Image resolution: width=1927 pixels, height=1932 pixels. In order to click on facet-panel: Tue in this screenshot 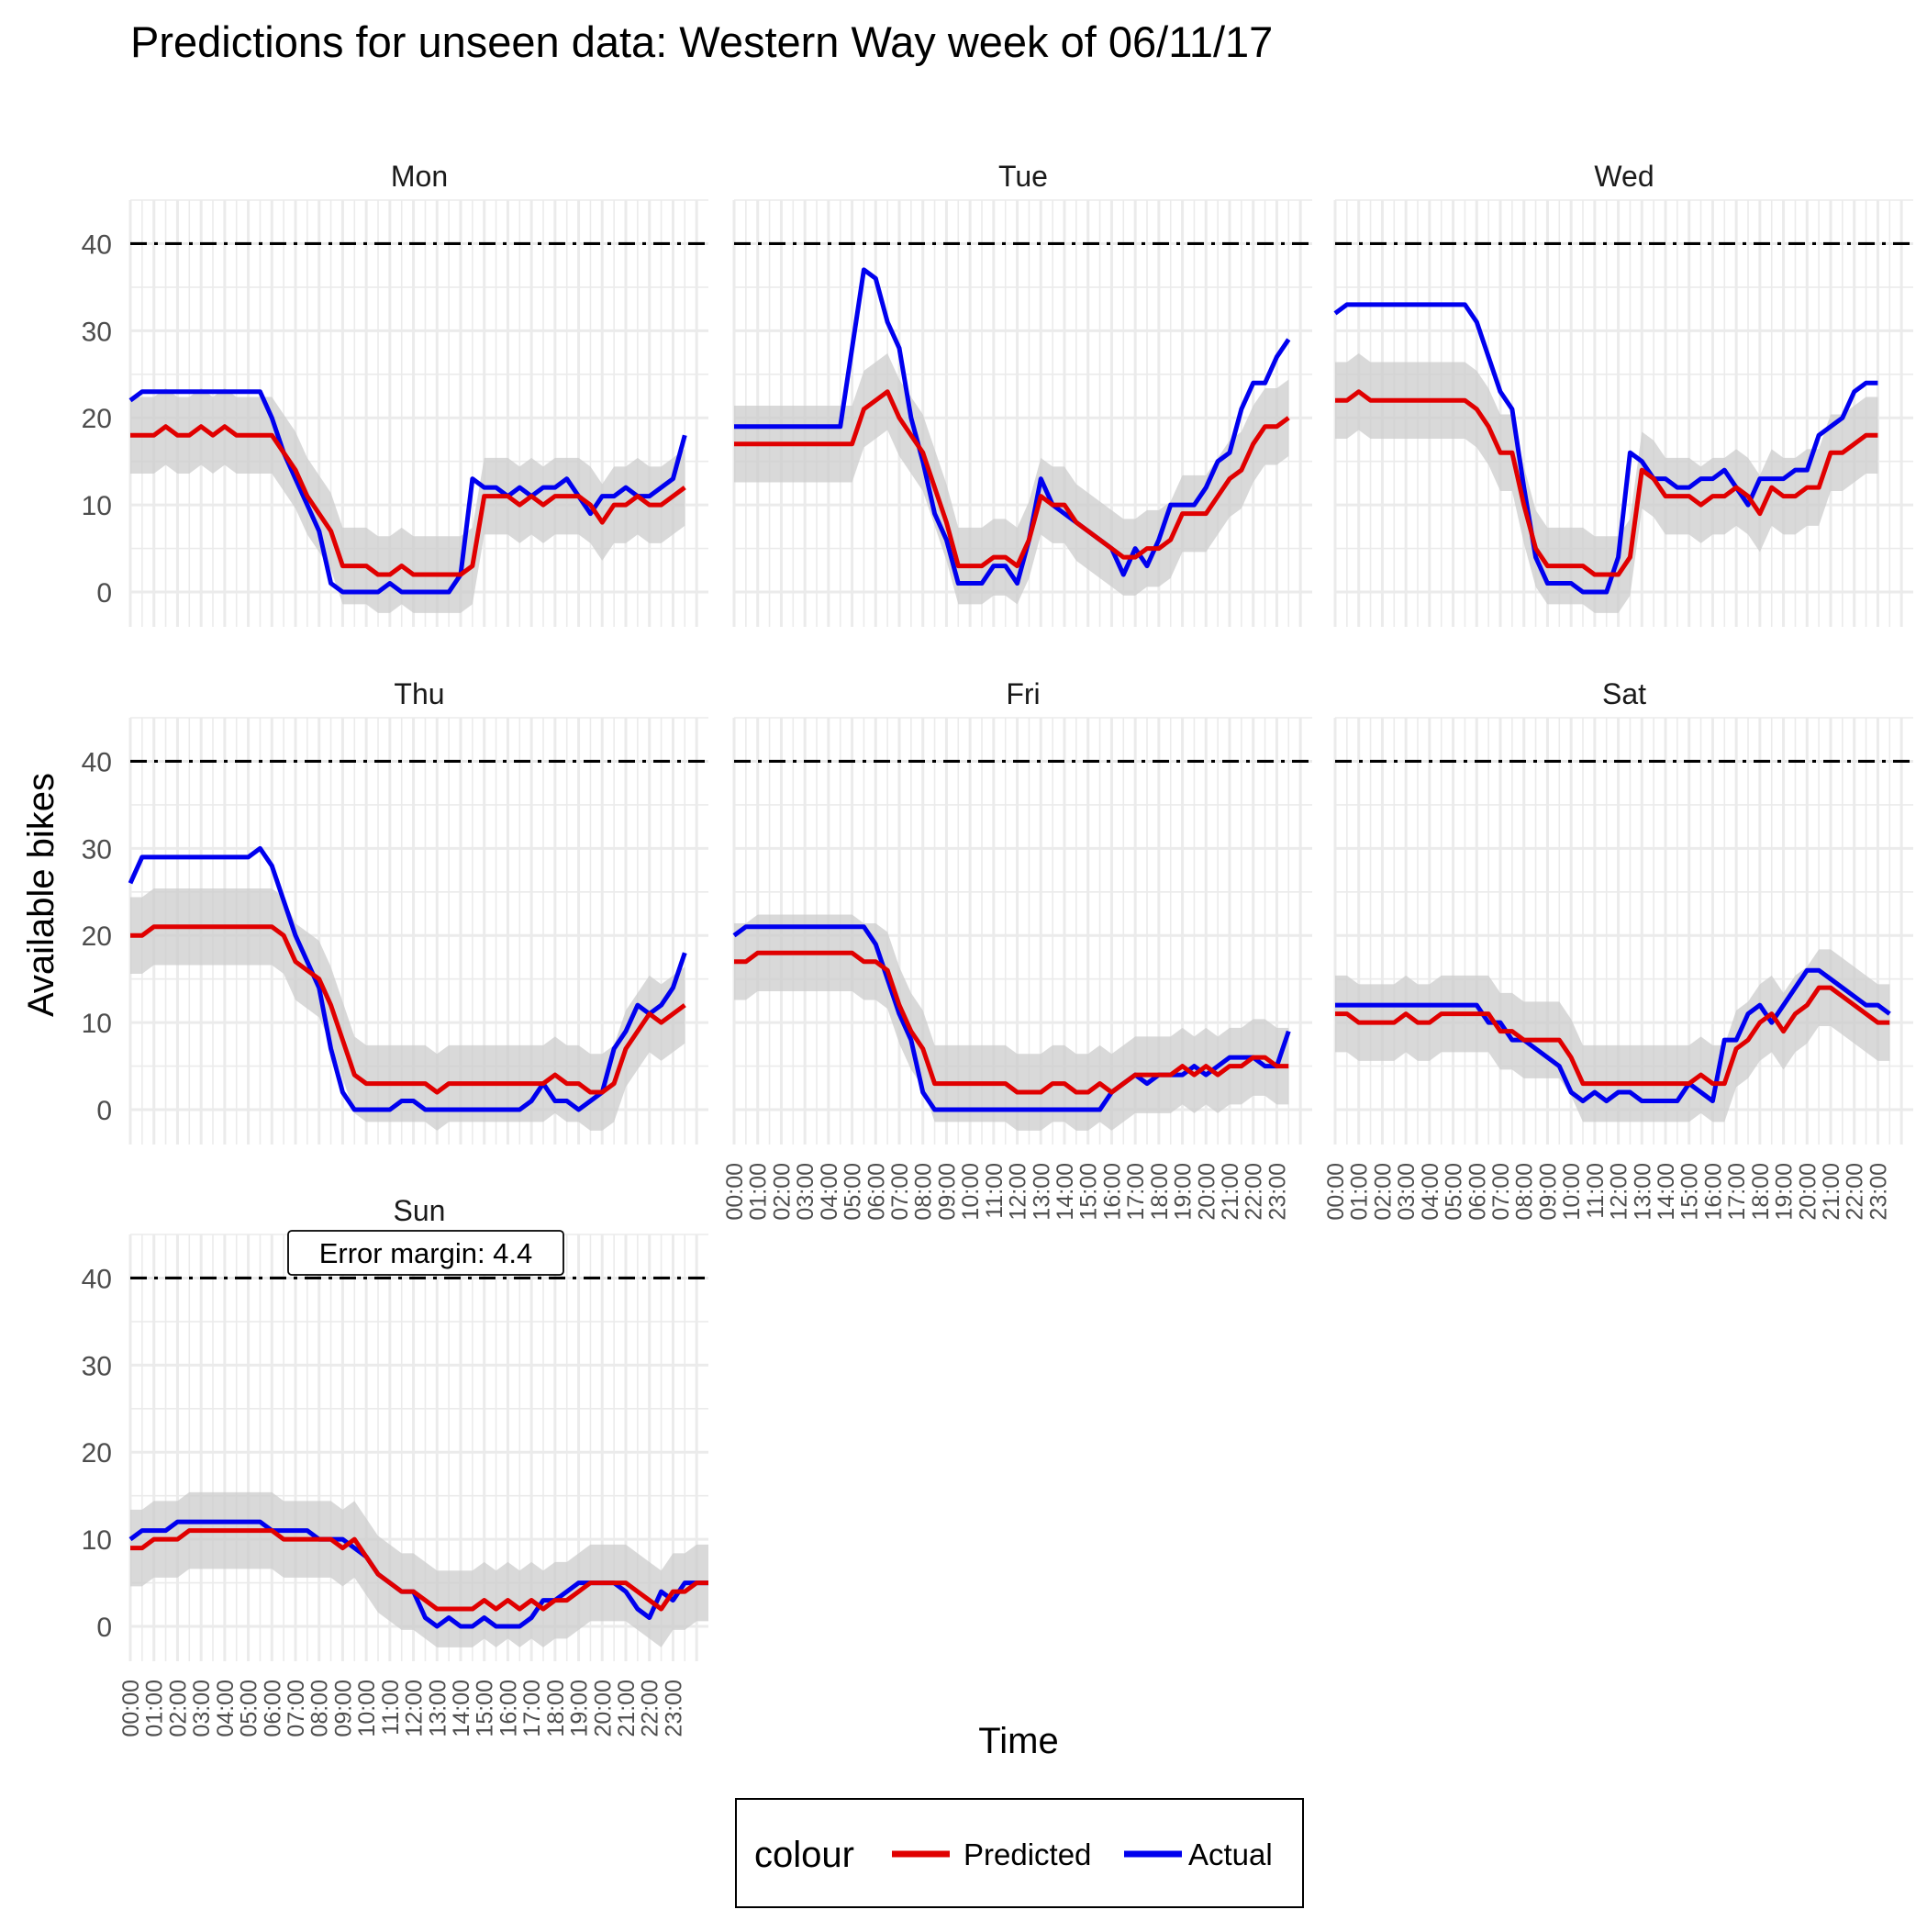, I will do `click(1022, 394)`.